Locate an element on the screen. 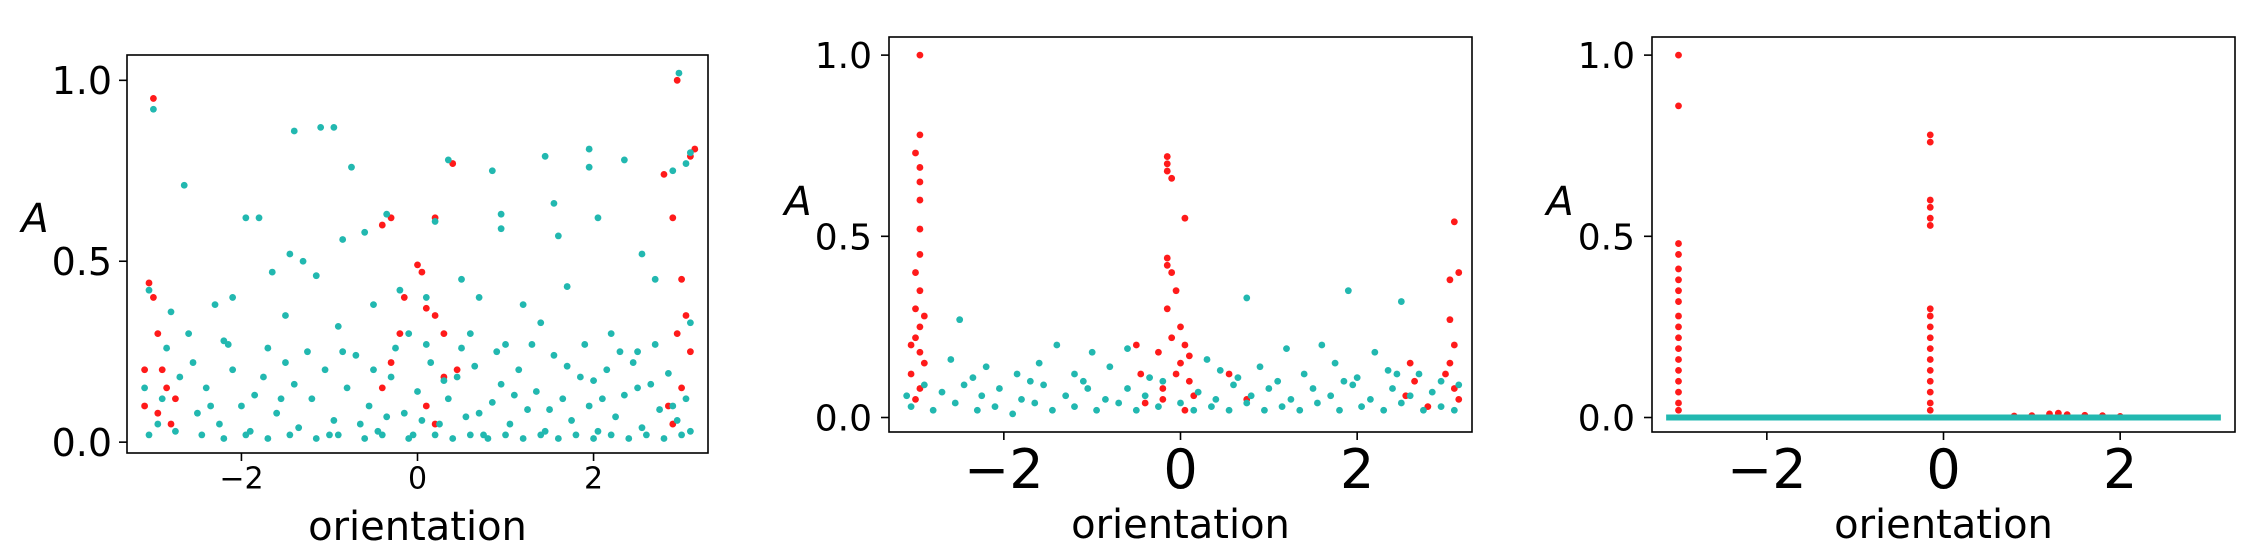  x-axis-label: orientation is located at coordinates (1943, 525).